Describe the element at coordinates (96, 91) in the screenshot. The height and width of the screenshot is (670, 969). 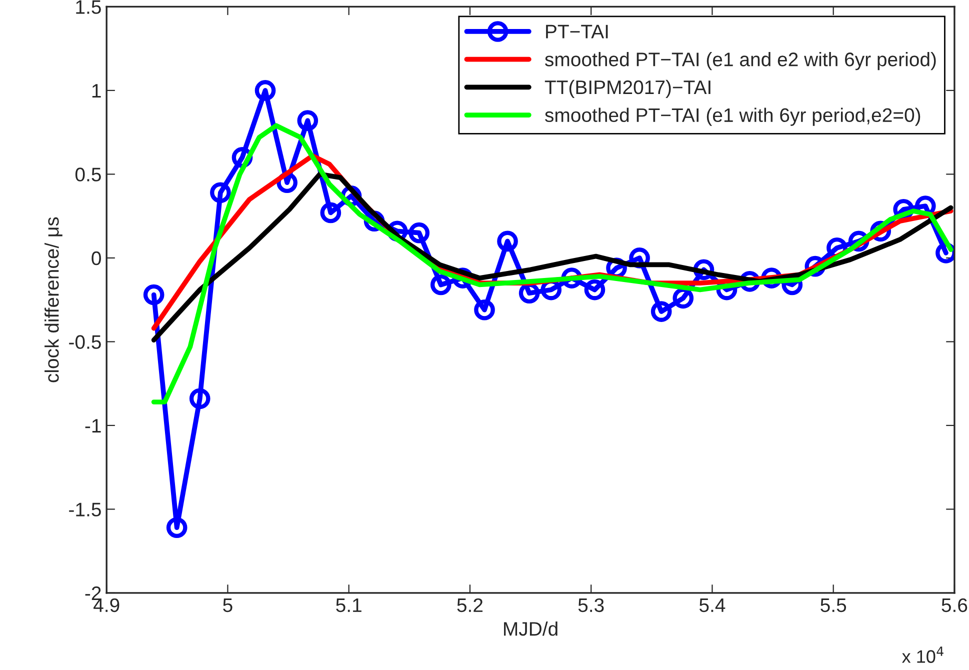
I see `y-tick-label: 1` at that location.